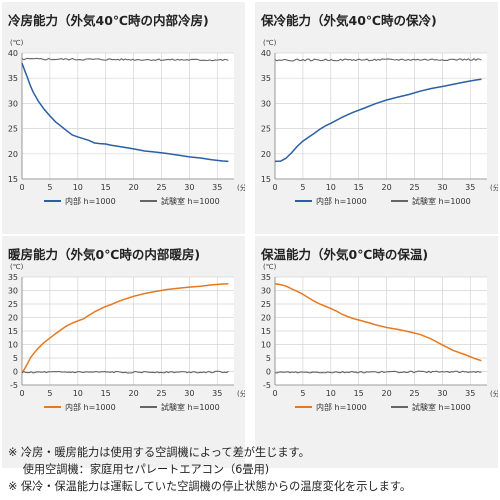 The image size is (500, 500). Describe the element at coordinates (349, 20) in the screenshot. I see `chart-title: 保冷能力（外気40℃時の保冷)` at that location.